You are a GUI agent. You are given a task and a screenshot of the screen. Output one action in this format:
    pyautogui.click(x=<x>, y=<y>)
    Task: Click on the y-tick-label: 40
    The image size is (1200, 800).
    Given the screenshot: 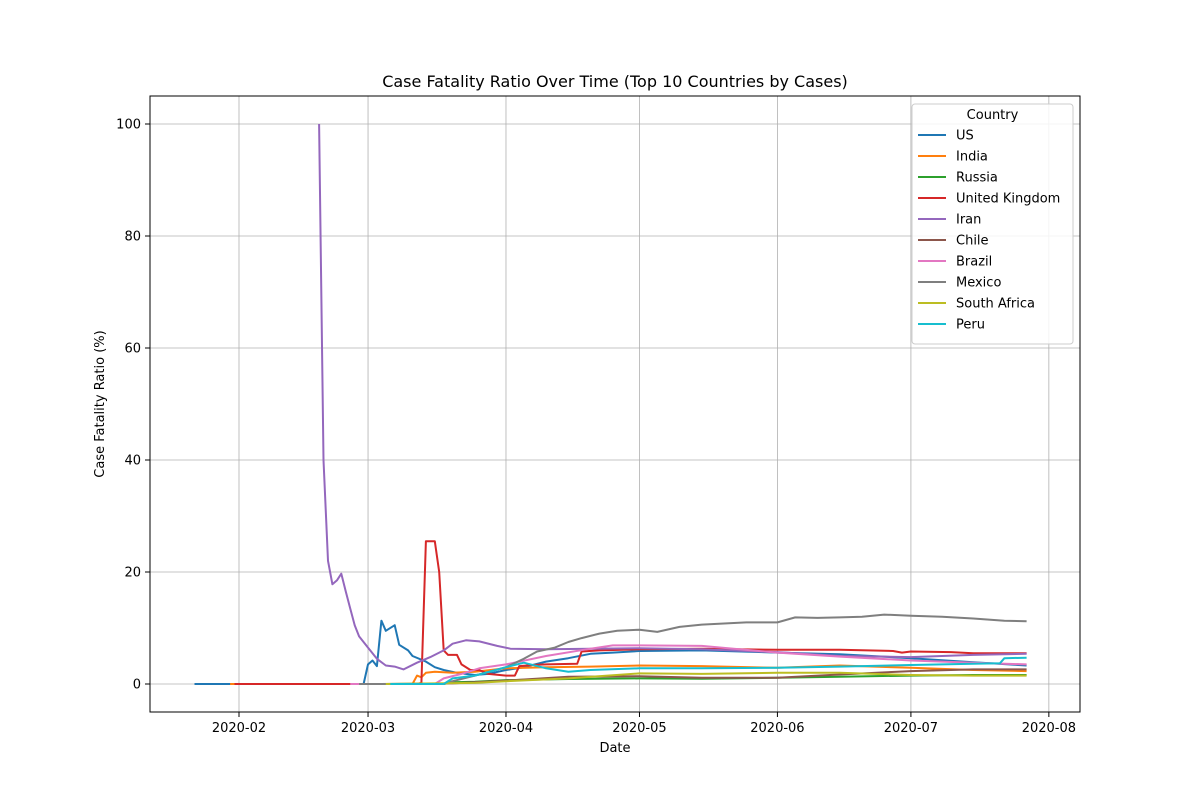 What is the action you would take?
    pyautogui.click(x=132, y=461)
    